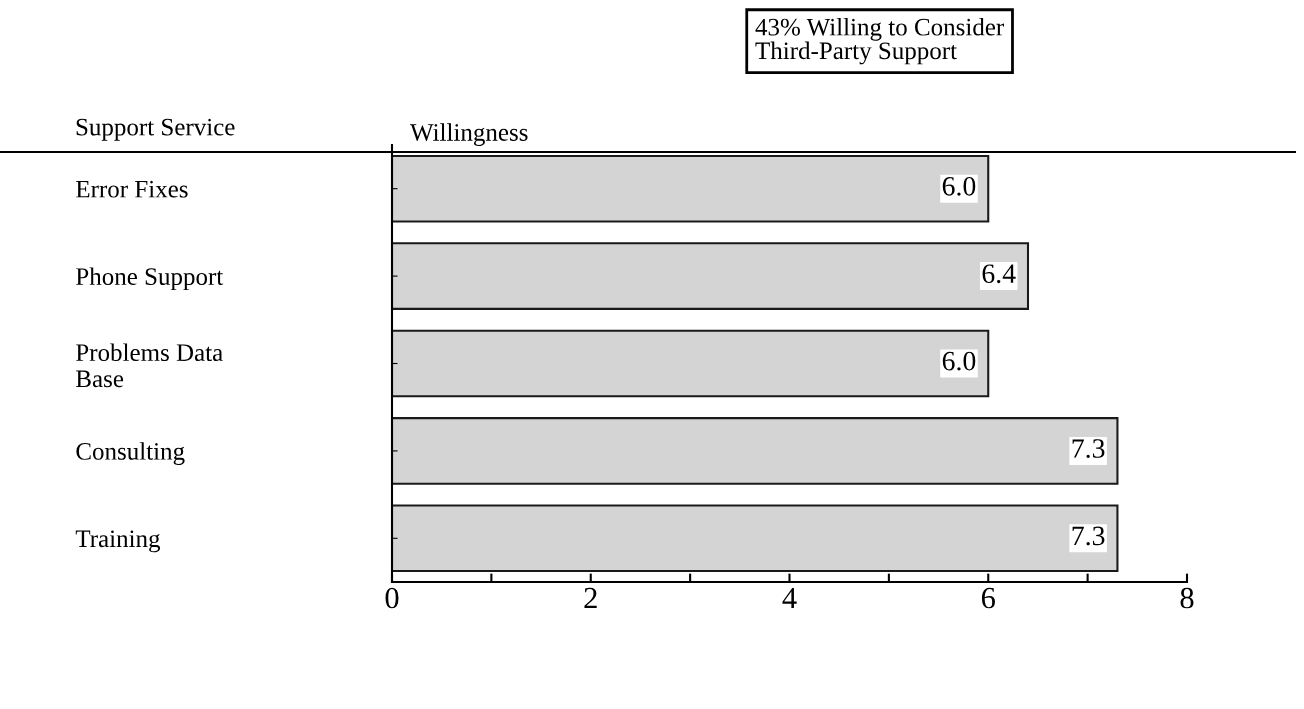  What do you see at coordinates (469, 135) in the screenshot?
I see `x-axis-title: Willingness` at bounding box center [469, 135].